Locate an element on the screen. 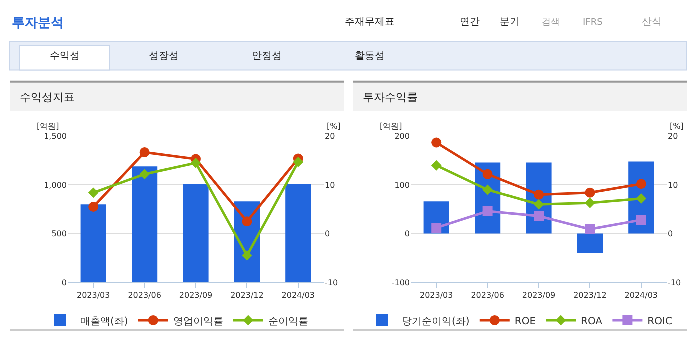 This screenshot has height=342, width=697. legend-label: 순이익률 is located at coordinates (288, 322).